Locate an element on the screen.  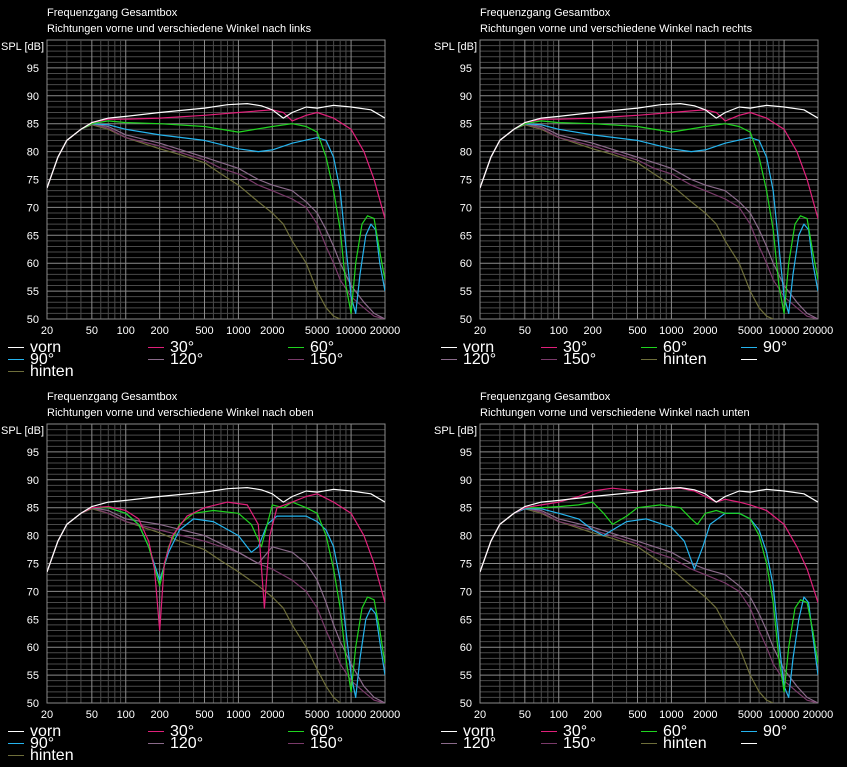
legend-item-extra is located at coordinates (752, 360).